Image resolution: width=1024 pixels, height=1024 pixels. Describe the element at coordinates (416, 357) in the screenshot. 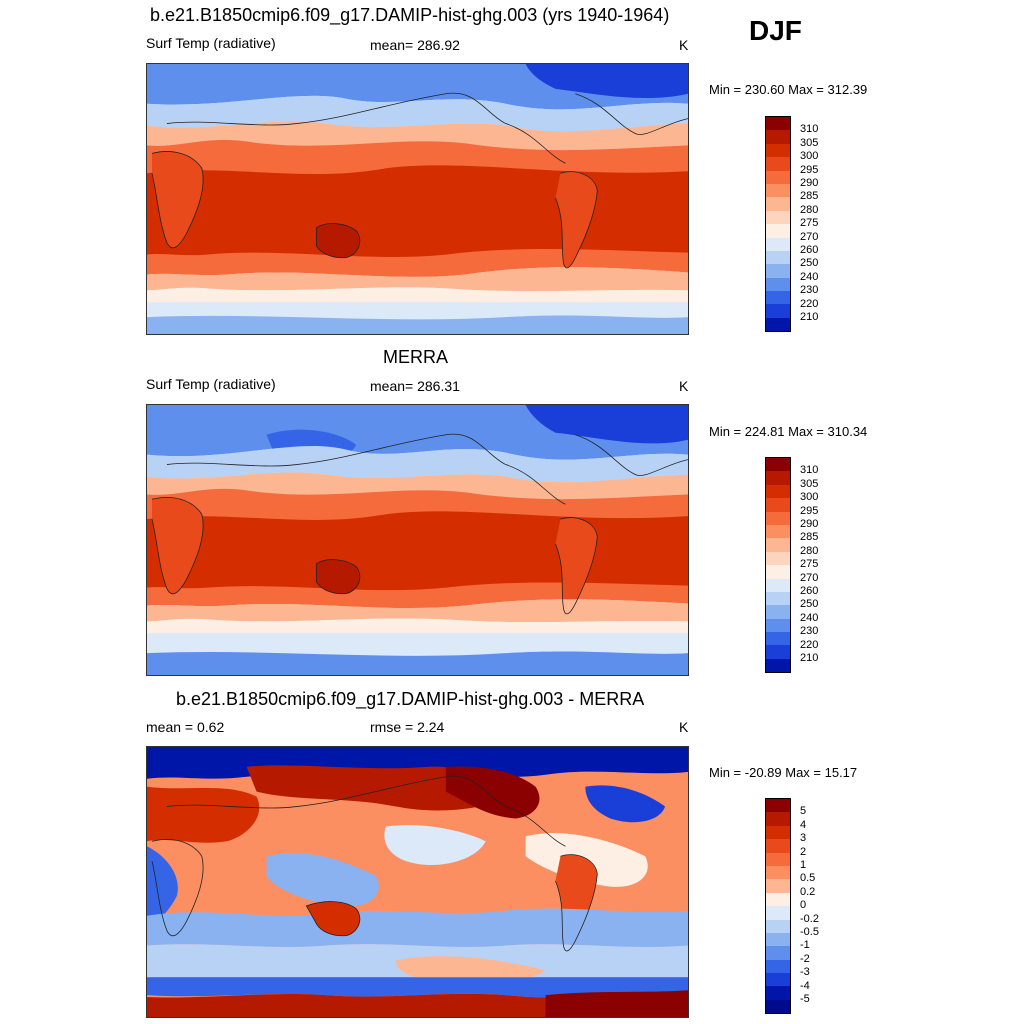

I see `panel2-title: MERRA` at that location.